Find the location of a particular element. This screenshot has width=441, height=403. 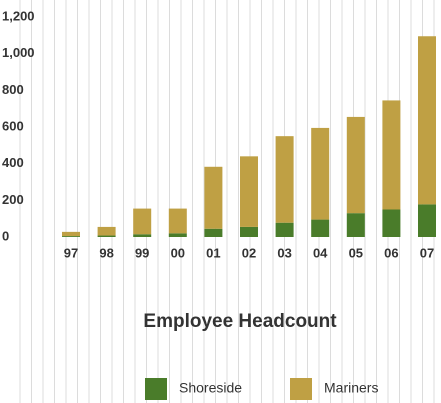

x-tick-label: 02 is located at coordinates (249, 252).